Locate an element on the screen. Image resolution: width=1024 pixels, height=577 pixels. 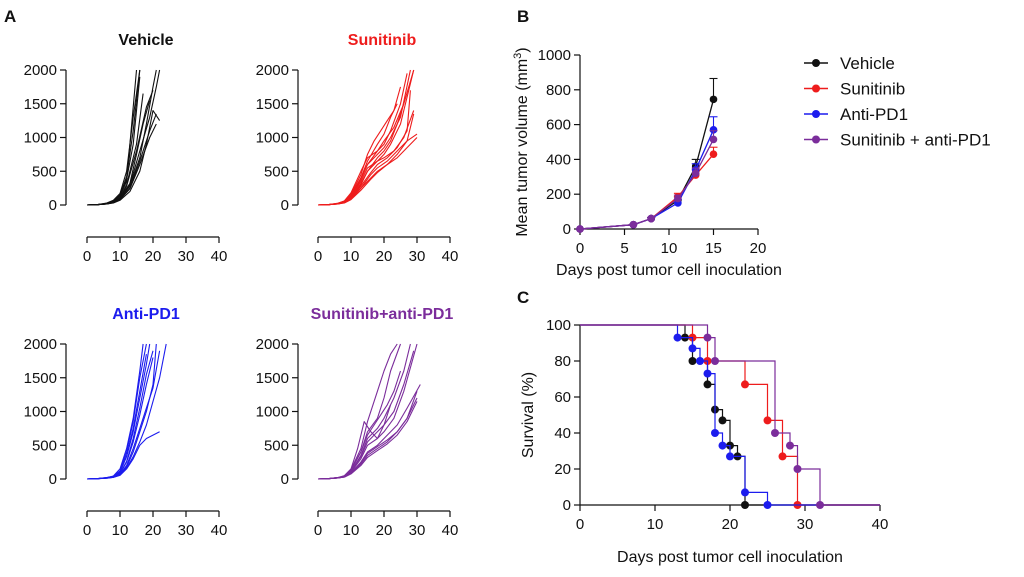
mini-chart-anti-pd1: Anti-PD1 0 500 1000 1500 2000 0 10 20 30 40 is located at coordinates (126, 422).